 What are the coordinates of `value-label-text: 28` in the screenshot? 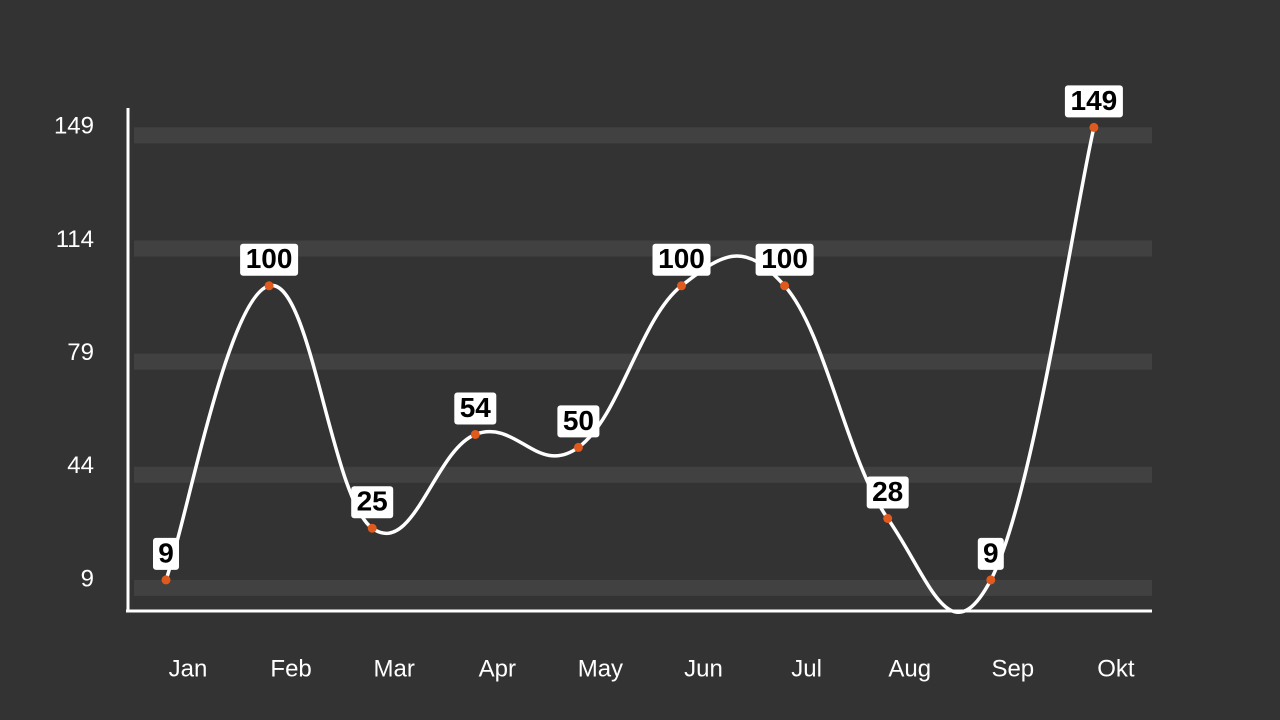 It's located at (887, 491).